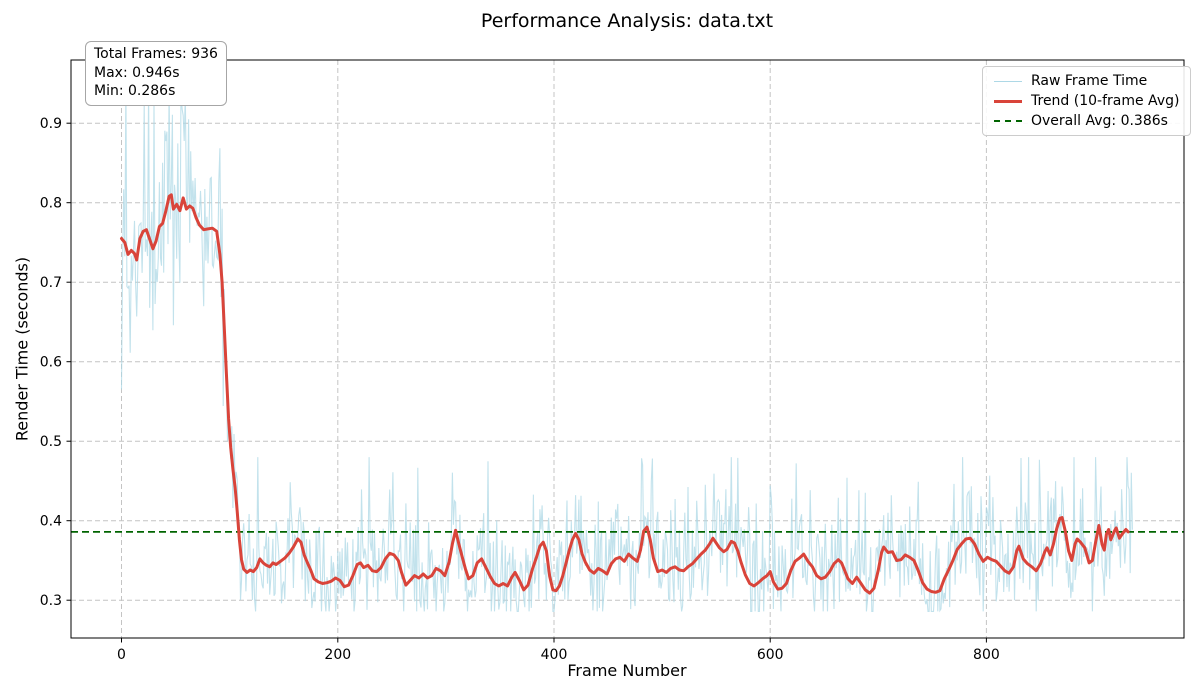 The image size is (1200, 700). I want to click on x-axis-label: Frame Number, so click(627, 670).